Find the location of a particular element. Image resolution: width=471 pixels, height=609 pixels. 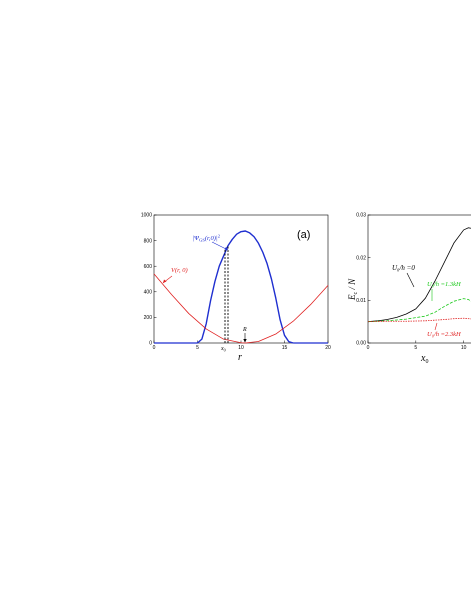

panel-b-ylabel: Ec / N is located at coordinates (353, 289).